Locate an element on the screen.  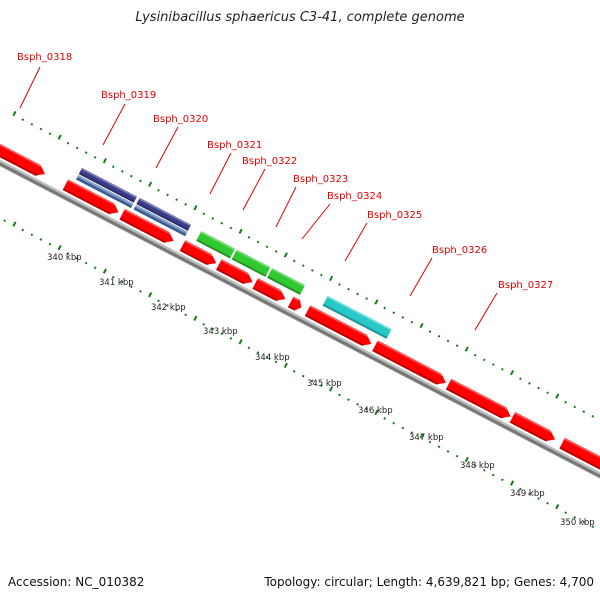
feature-block-green is located at coordinates (251, 263).